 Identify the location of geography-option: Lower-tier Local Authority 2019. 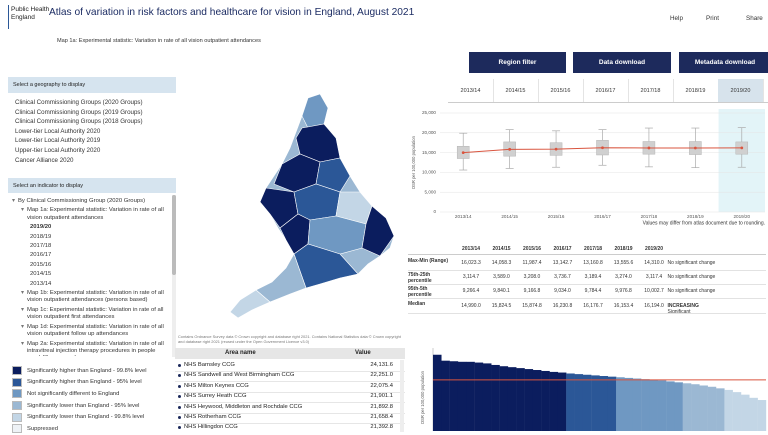
(58, 141).